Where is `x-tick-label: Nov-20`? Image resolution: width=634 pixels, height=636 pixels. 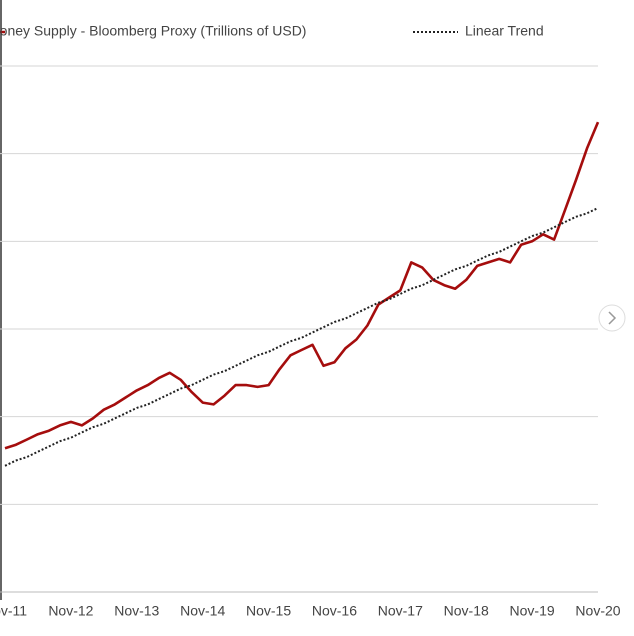
x-tick-label: Nov-20 is located at coordinates (597, 611).